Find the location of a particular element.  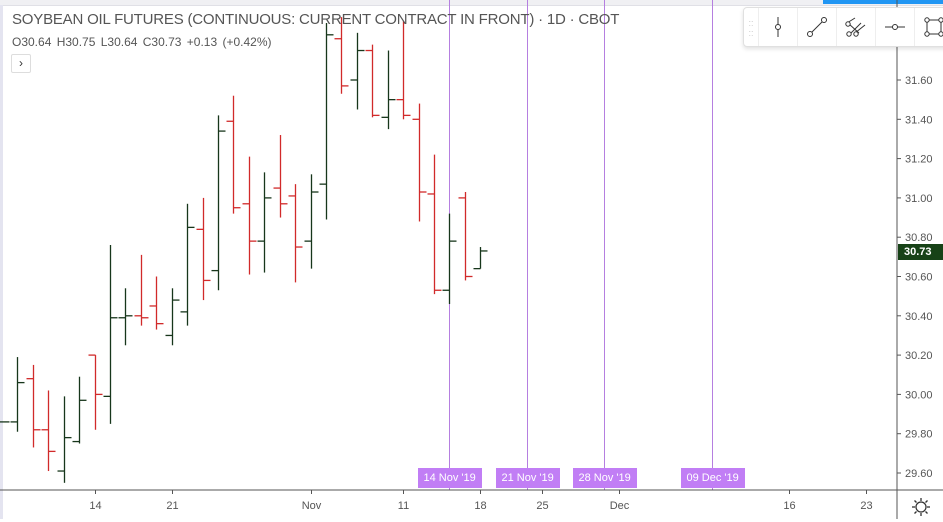

price-tick-label: 30.80 is located at coordinates (919, 238).